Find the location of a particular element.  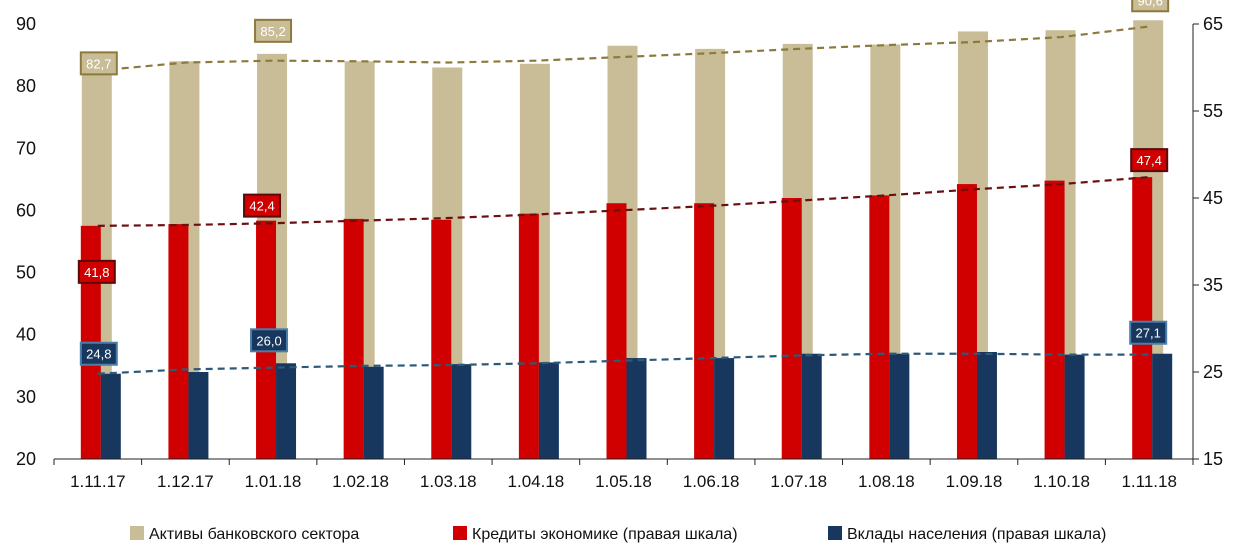

left-axis-tick-label: 70 is located at coordinates (26, 148).